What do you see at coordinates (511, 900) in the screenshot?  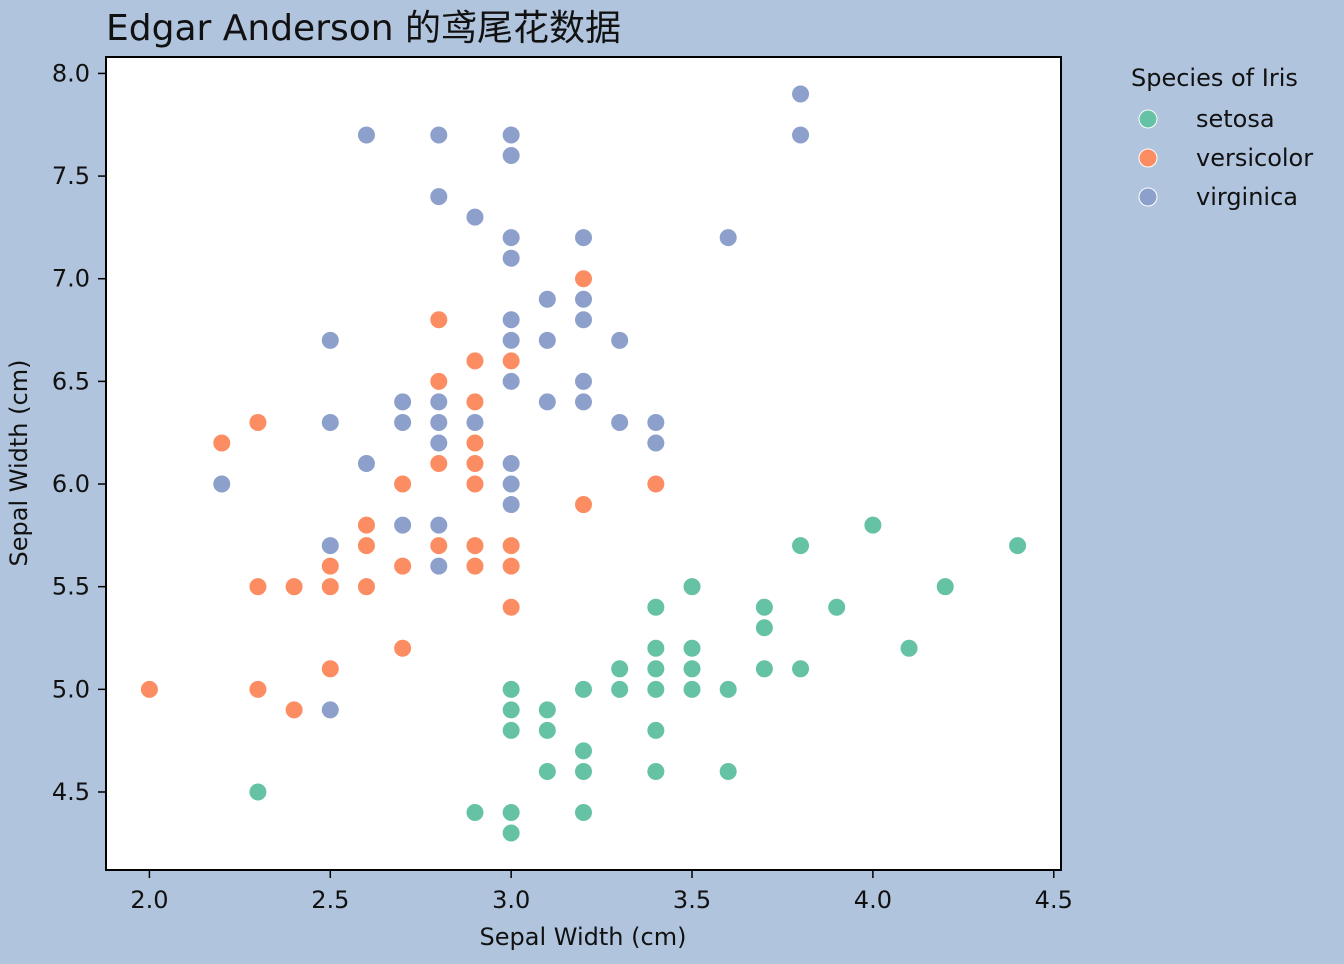 I see `x-tick-label: 3.0` at bounding box center [511, 900].